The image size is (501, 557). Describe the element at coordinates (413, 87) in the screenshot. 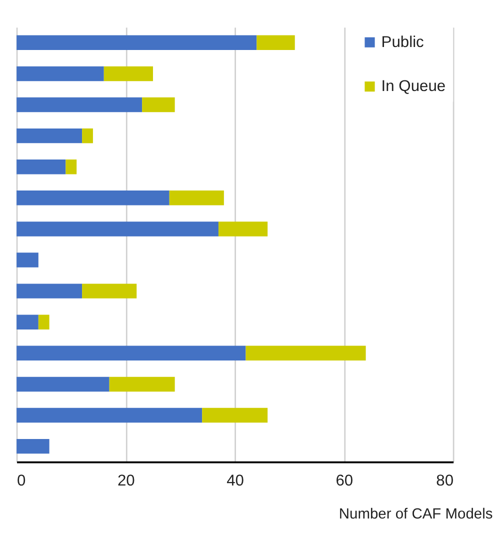

I see `legend-label: In Queue` at that location.